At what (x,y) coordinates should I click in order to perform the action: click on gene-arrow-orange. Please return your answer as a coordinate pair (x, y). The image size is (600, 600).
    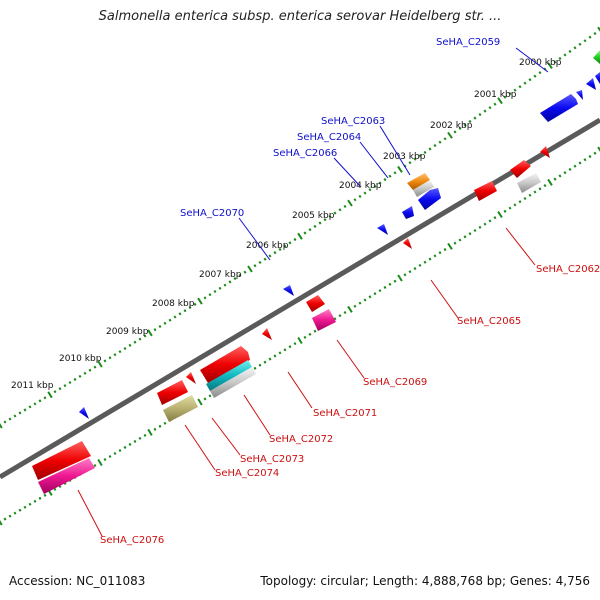
    Looking at the image, I should click on (418, 181).